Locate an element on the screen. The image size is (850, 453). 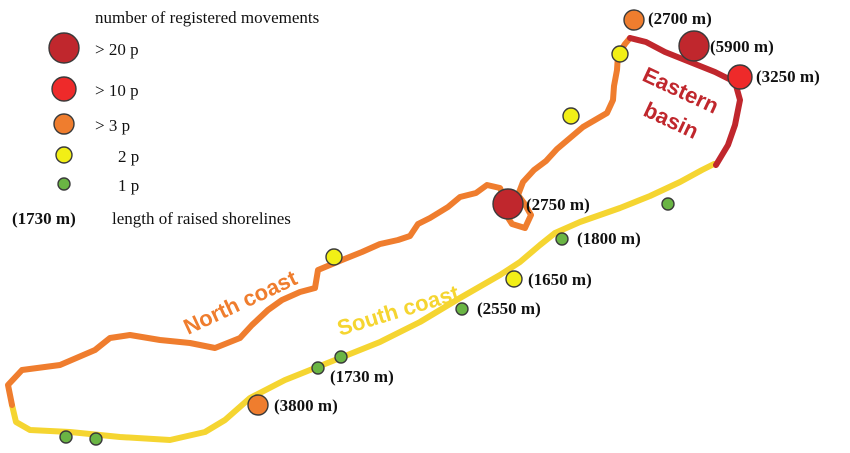
marker-southwest-1p-b is located at coordinates (96, 439).